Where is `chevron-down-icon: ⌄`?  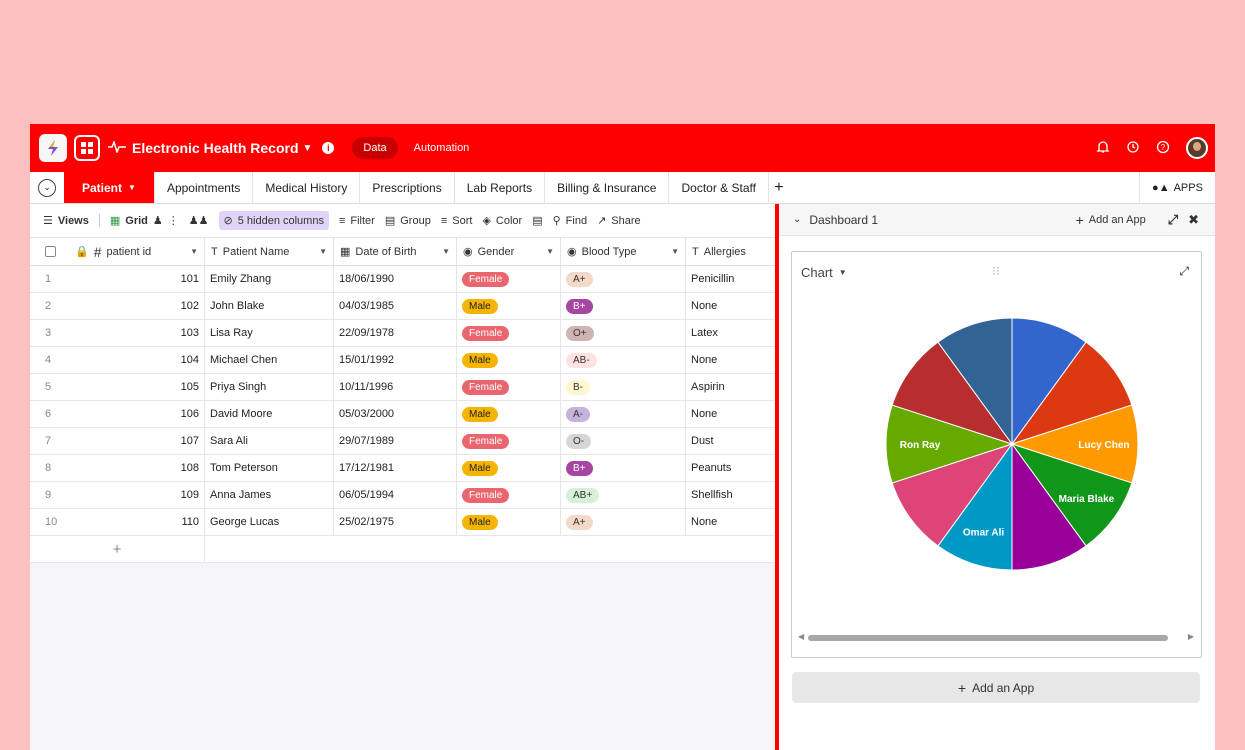
chevron-down-icon: ⌄ is located at coordinates (797, 219).